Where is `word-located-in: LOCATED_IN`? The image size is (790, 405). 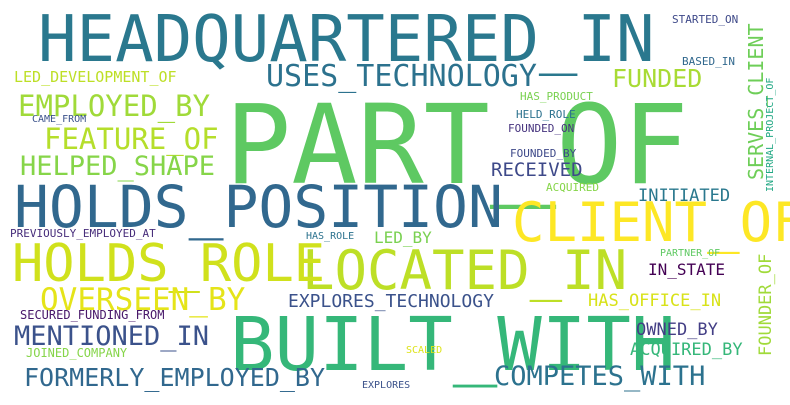
word-located-in: LOCATED_IN is located at coordinates (465, 270).